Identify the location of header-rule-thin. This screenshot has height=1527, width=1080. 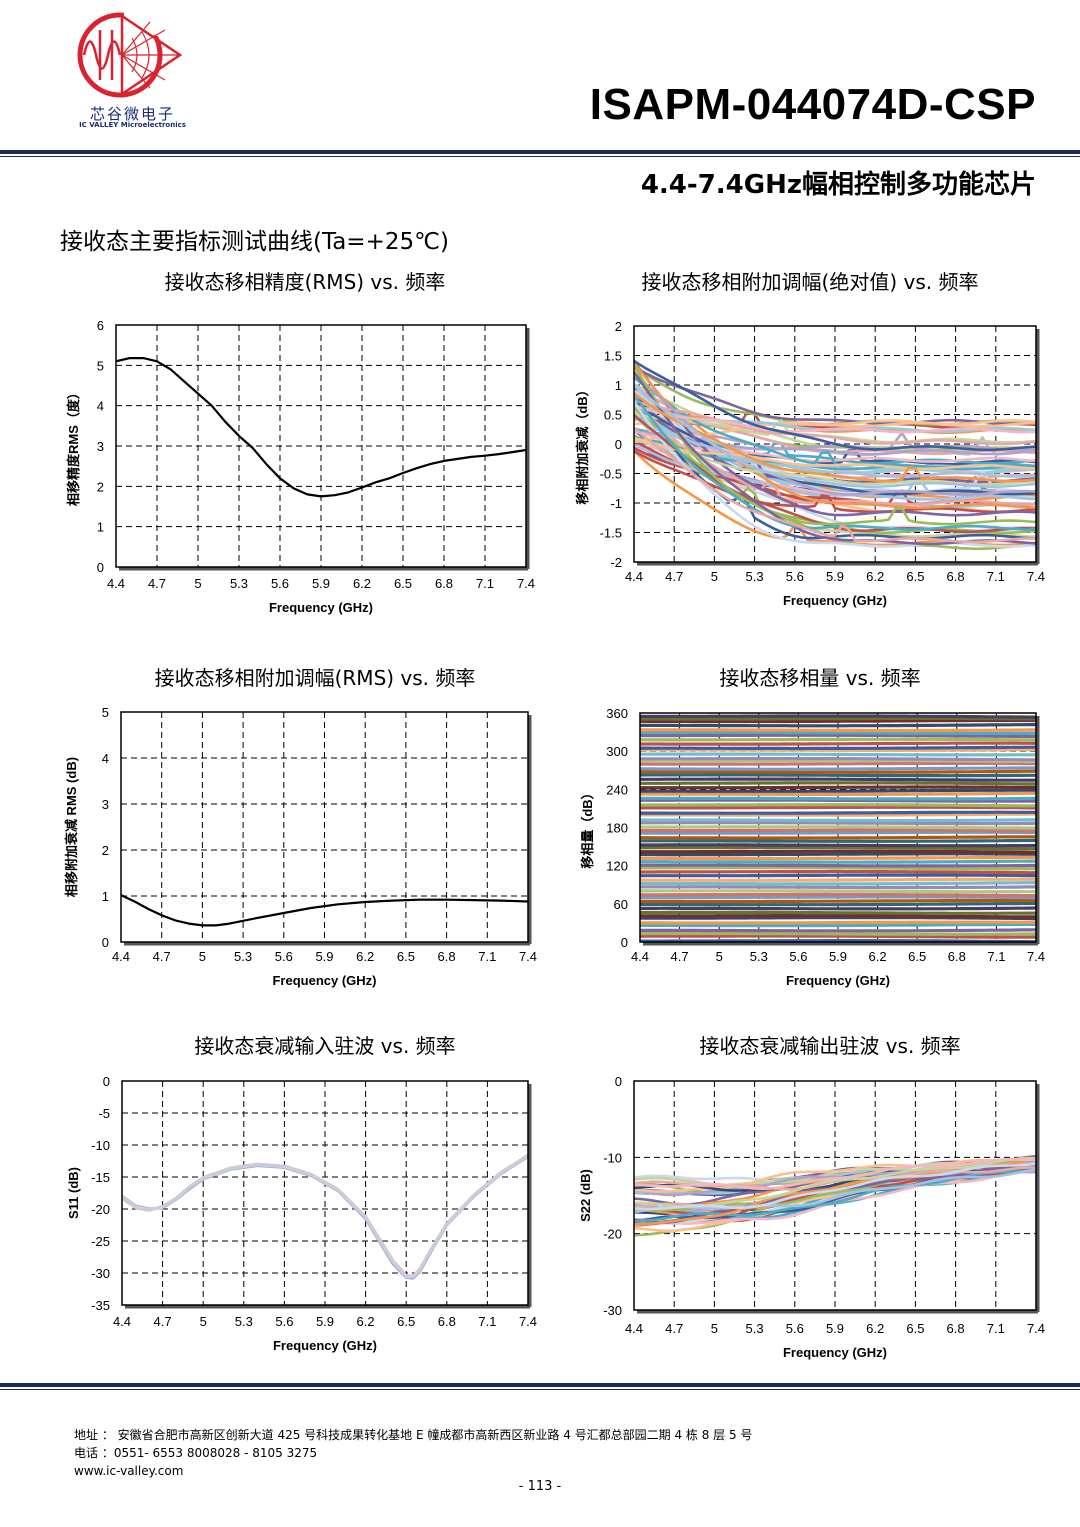
(540, 156).